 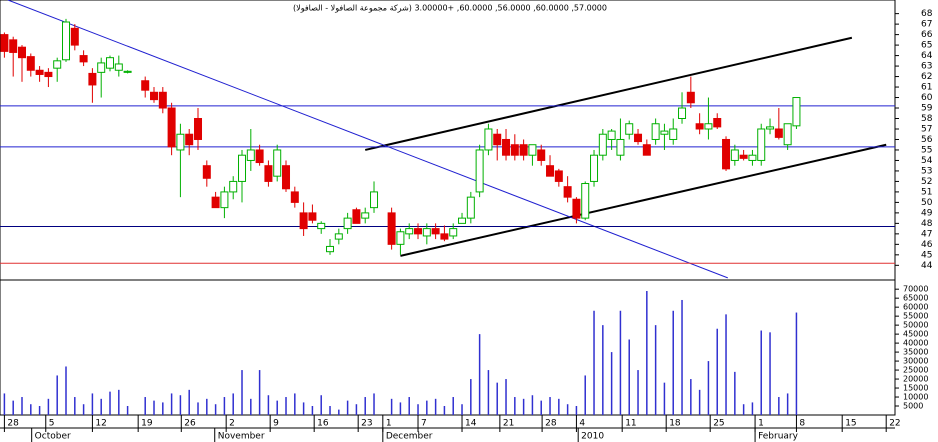 What do you see at coordinates (926, 182) in the screenshot?
I see `y-tick-label: 52` at bounding box center [926, 182].